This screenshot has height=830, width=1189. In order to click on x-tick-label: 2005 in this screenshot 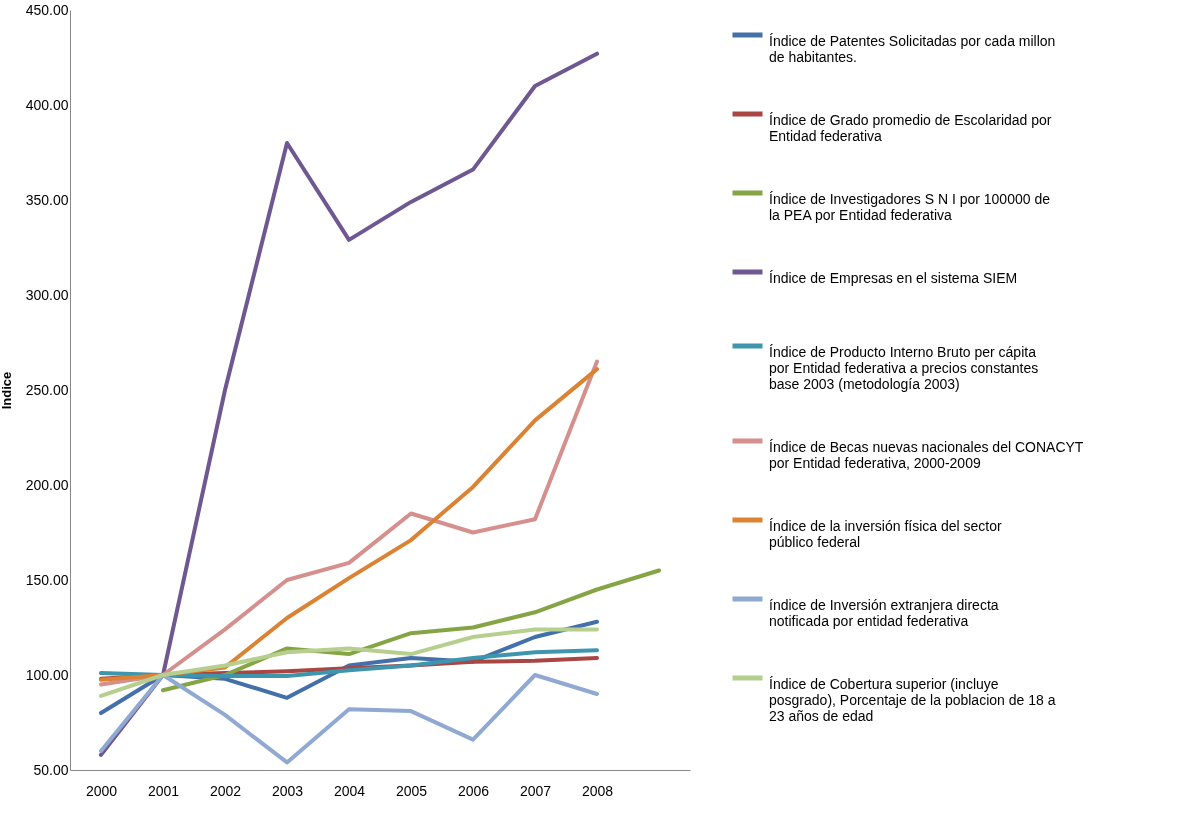, I will do `click(411, 790)`.